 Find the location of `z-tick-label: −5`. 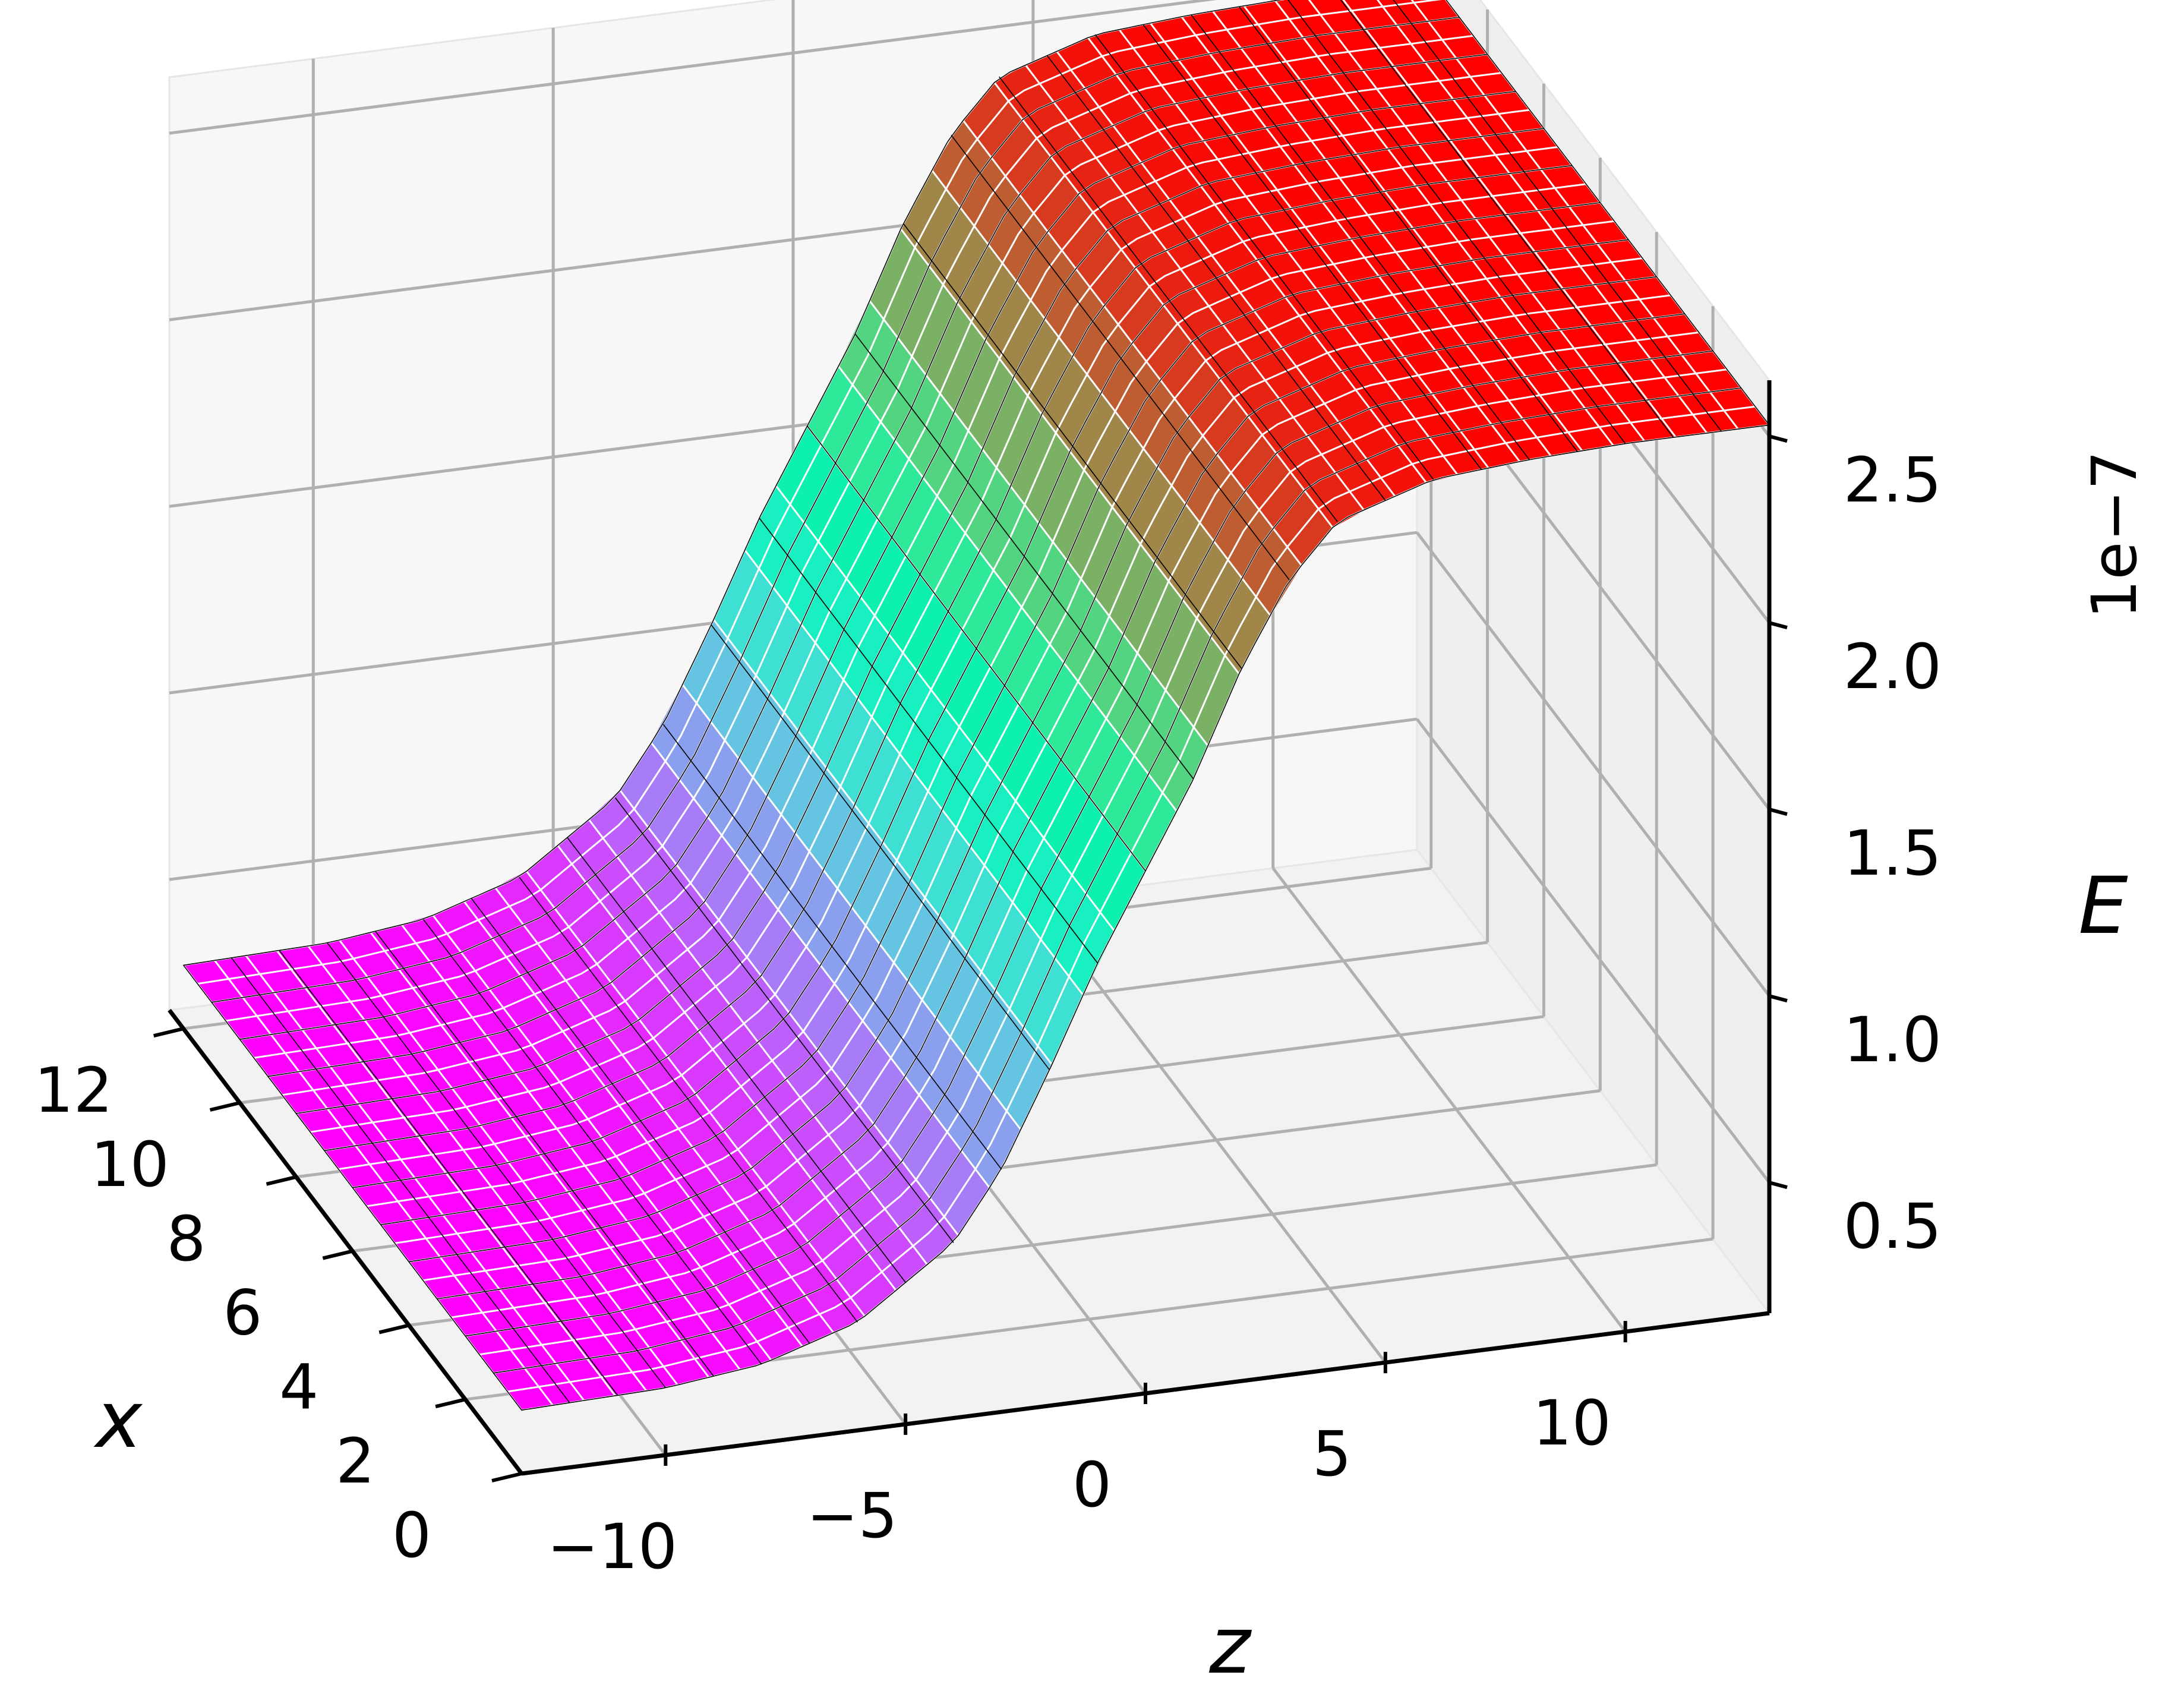

z-tick-label: −5 is located at coordinates (852, 1516).